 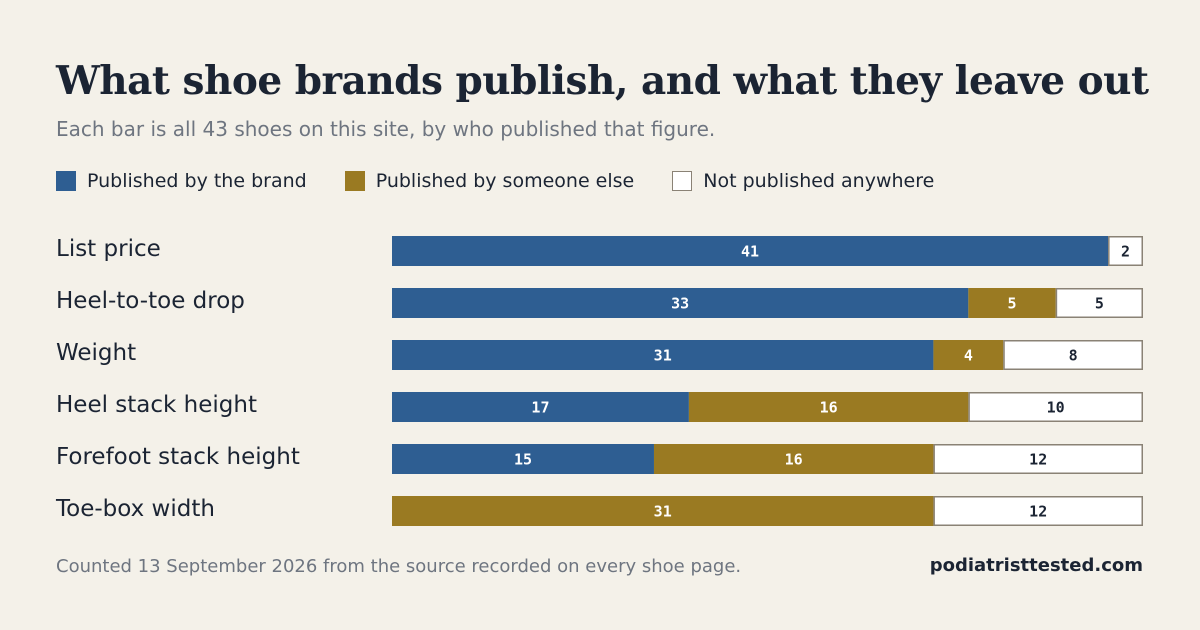 I want to click on bar-segment-weight-not-published-anywhere, so click(x=1073, y=355).